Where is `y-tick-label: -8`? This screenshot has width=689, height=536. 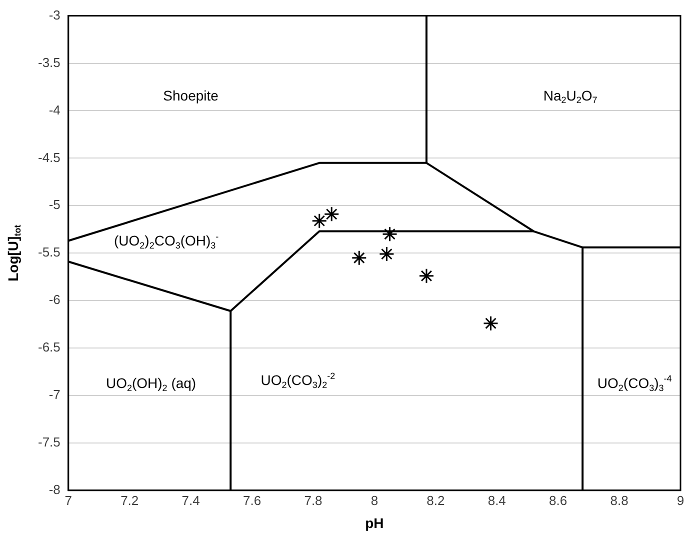 y-tick-label: -8 is located at coordinates (54, 489).